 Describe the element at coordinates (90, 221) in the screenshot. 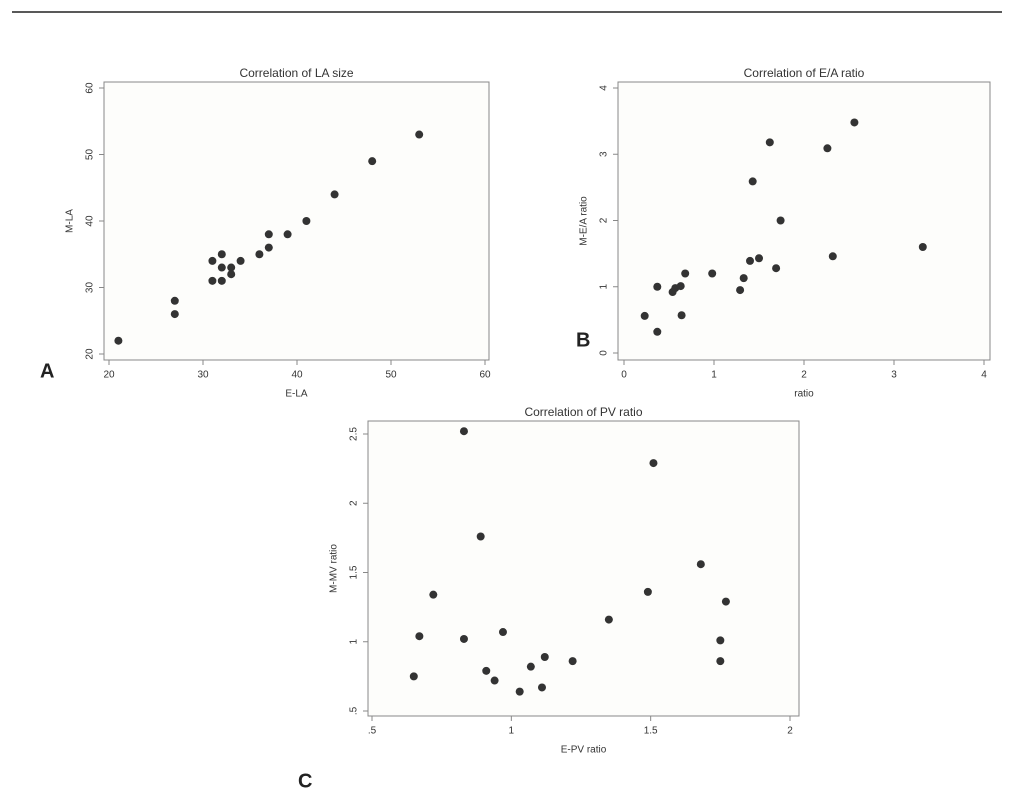

I see `y-tick-label: 40` at that location.